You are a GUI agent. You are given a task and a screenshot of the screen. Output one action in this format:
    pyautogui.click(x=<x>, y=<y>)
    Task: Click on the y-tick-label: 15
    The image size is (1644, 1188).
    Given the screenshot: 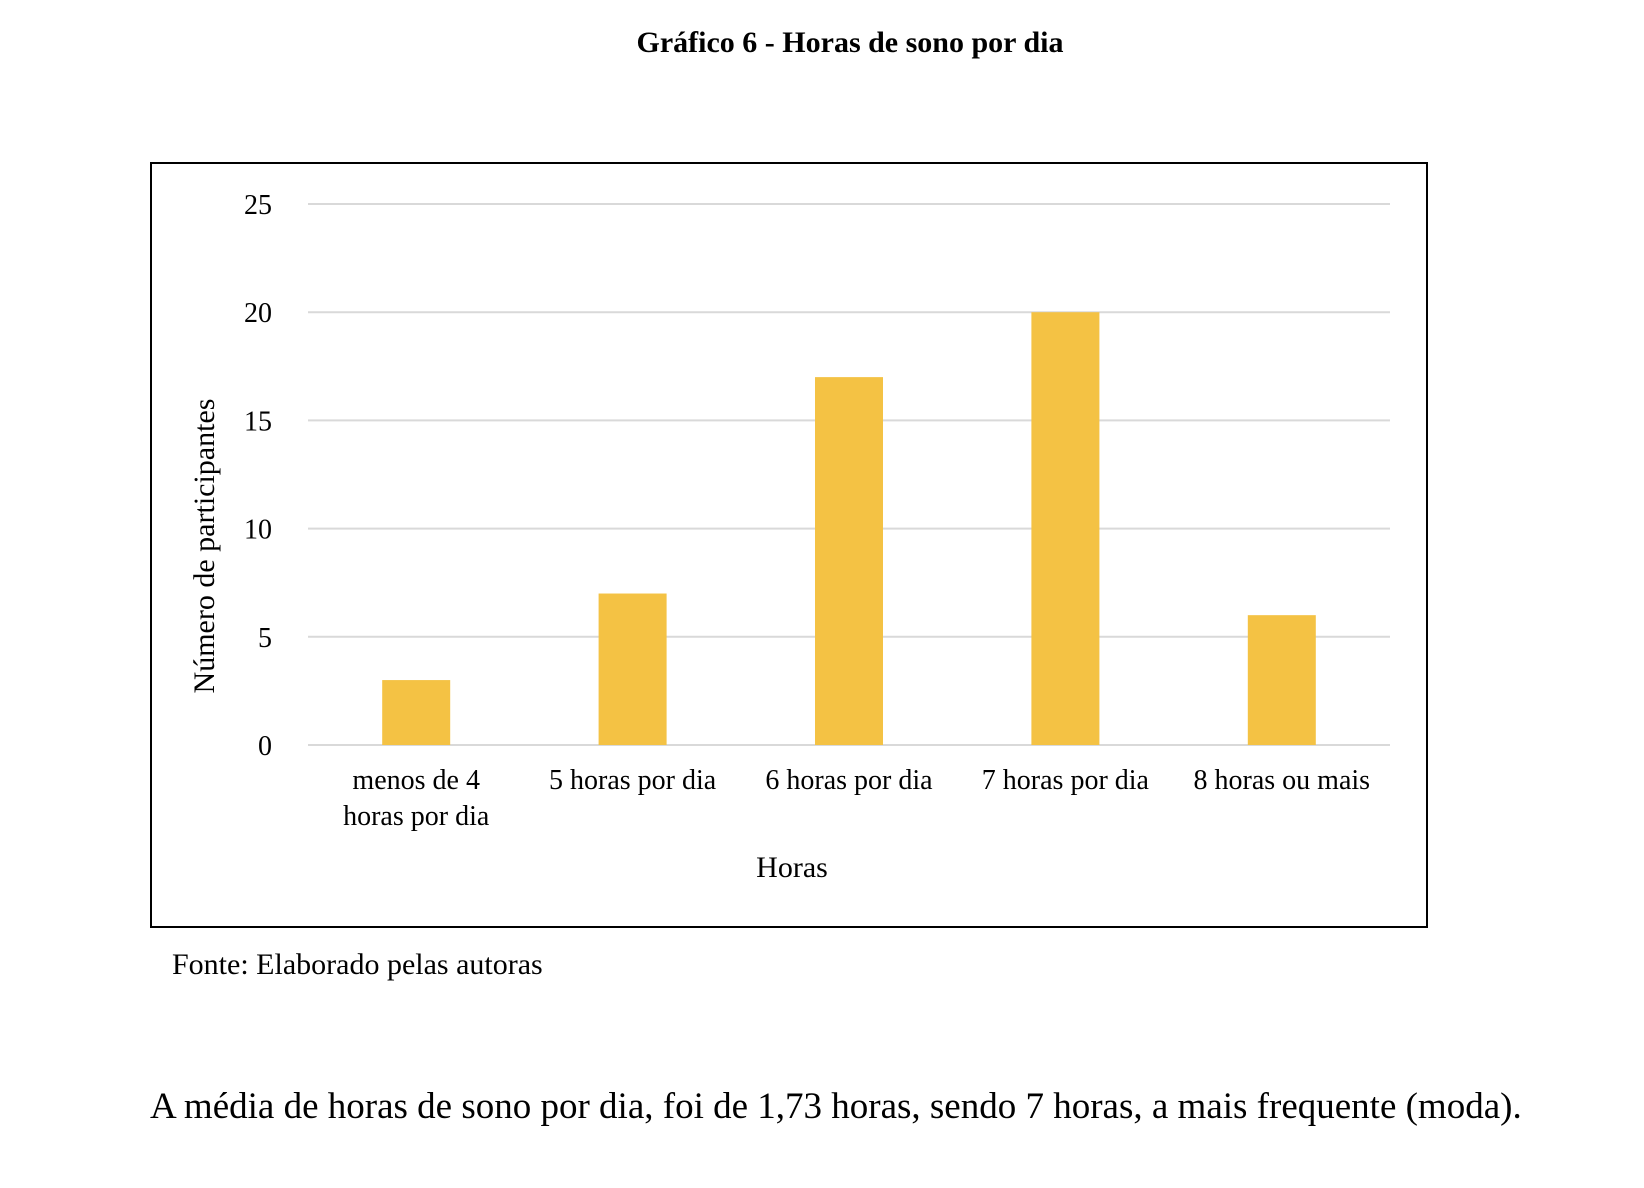 What is the action you would take?
    pyautogui.click(x=258, y=421)
    